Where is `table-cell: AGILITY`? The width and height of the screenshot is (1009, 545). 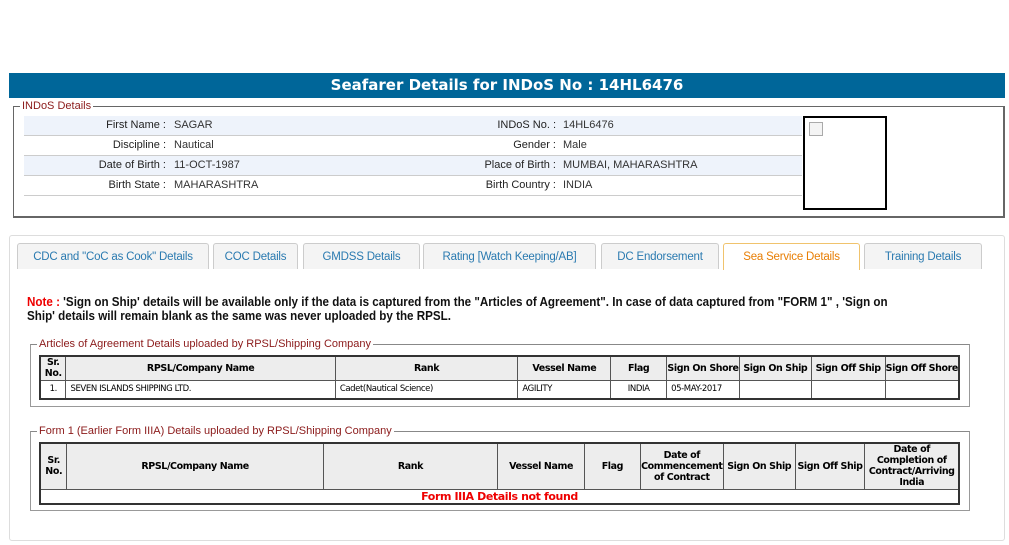
table-cell: AGILITY is located at coordinates (564, 389).